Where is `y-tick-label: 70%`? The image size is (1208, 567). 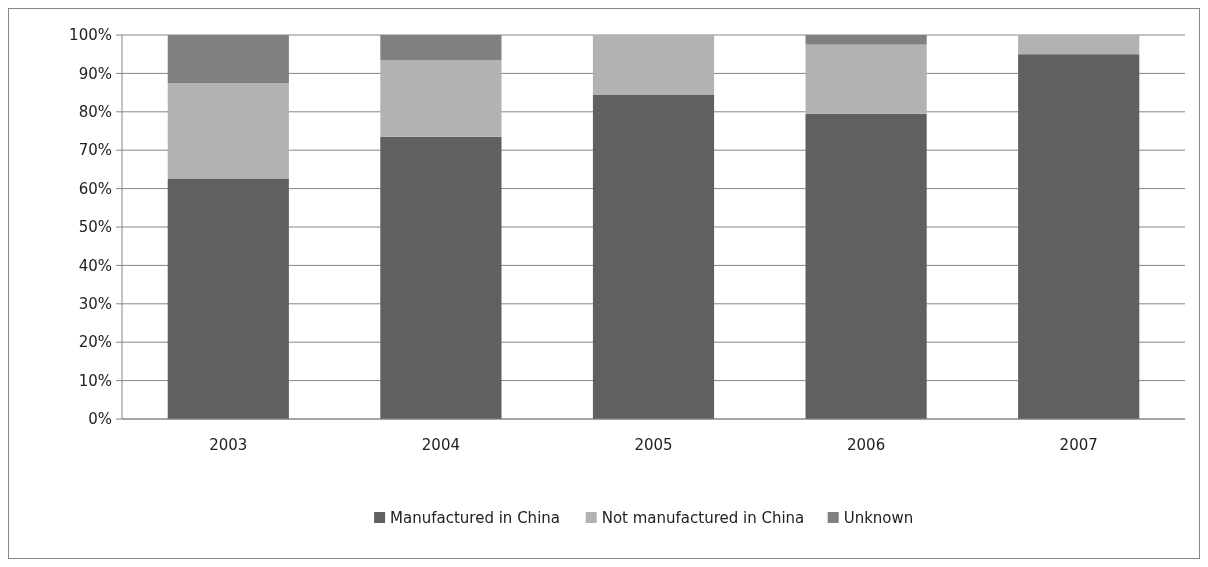
y-tick-label: 70% is located at coordinates (95, 150).